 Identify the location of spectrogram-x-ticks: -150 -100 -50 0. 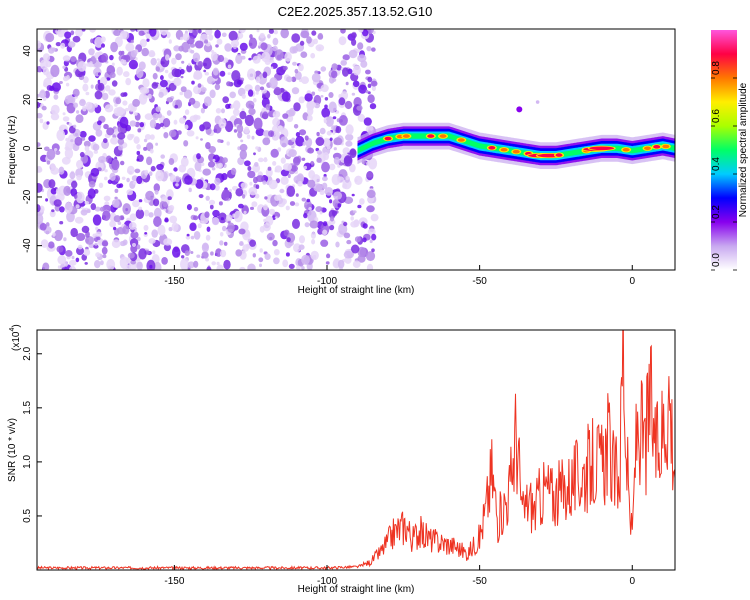
(399, 276).